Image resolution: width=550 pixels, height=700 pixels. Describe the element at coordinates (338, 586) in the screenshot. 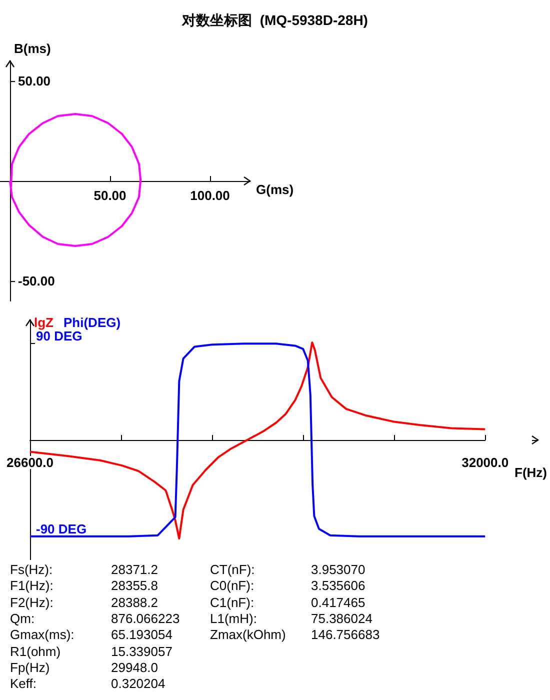

I see `text: 3.535606` at that location.